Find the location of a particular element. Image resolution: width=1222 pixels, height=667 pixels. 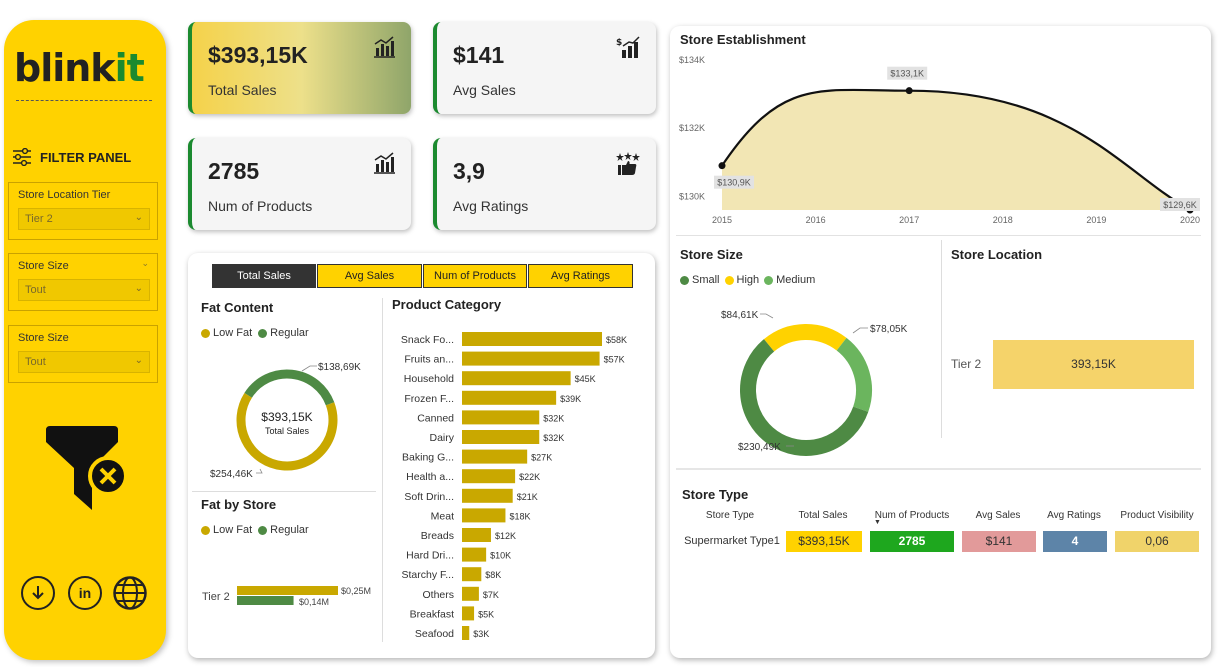

point-label-bg is located at coordinates (907, 73).